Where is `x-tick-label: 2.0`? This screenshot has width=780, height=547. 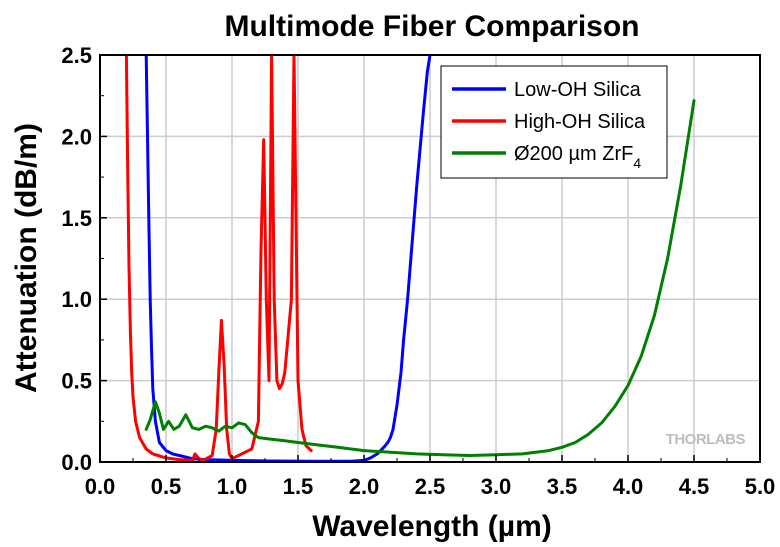
x-tick-label: 2.0 is located at coordinates (364, 486).